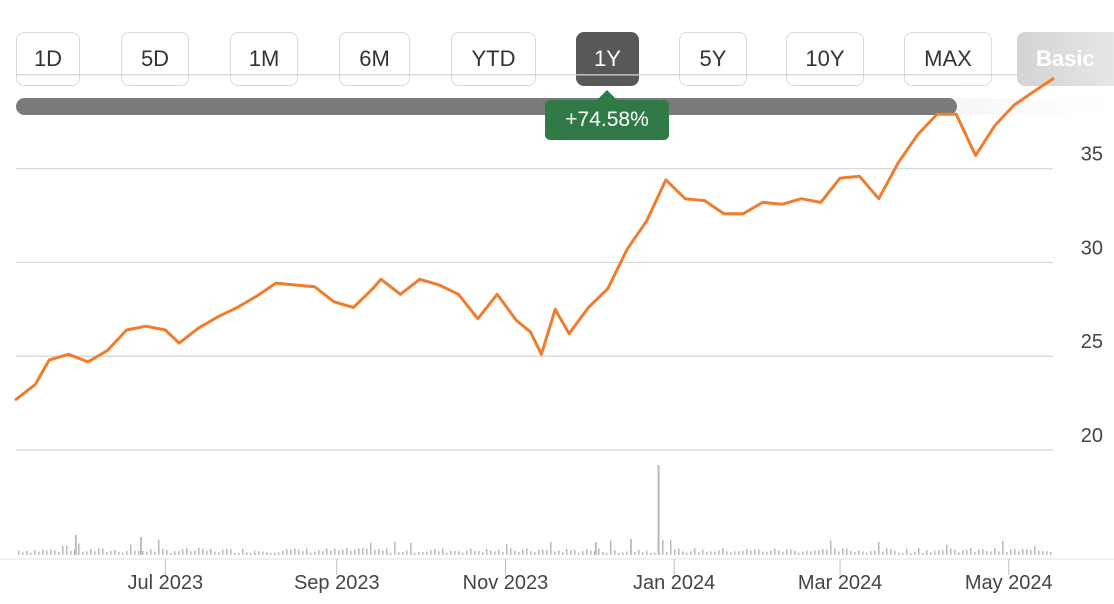 The height and width of the screenshot is (604, 1114). I want to click on range-button-1m: 1M, so click(264, 59).